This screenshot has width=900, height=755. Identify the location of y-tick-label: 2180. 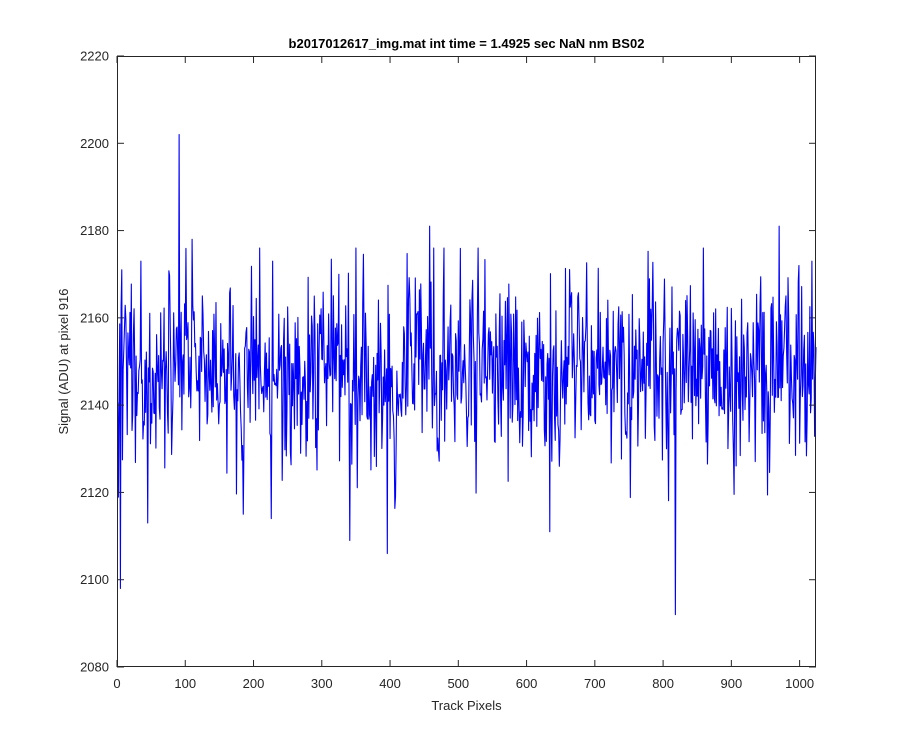
(94, 230).